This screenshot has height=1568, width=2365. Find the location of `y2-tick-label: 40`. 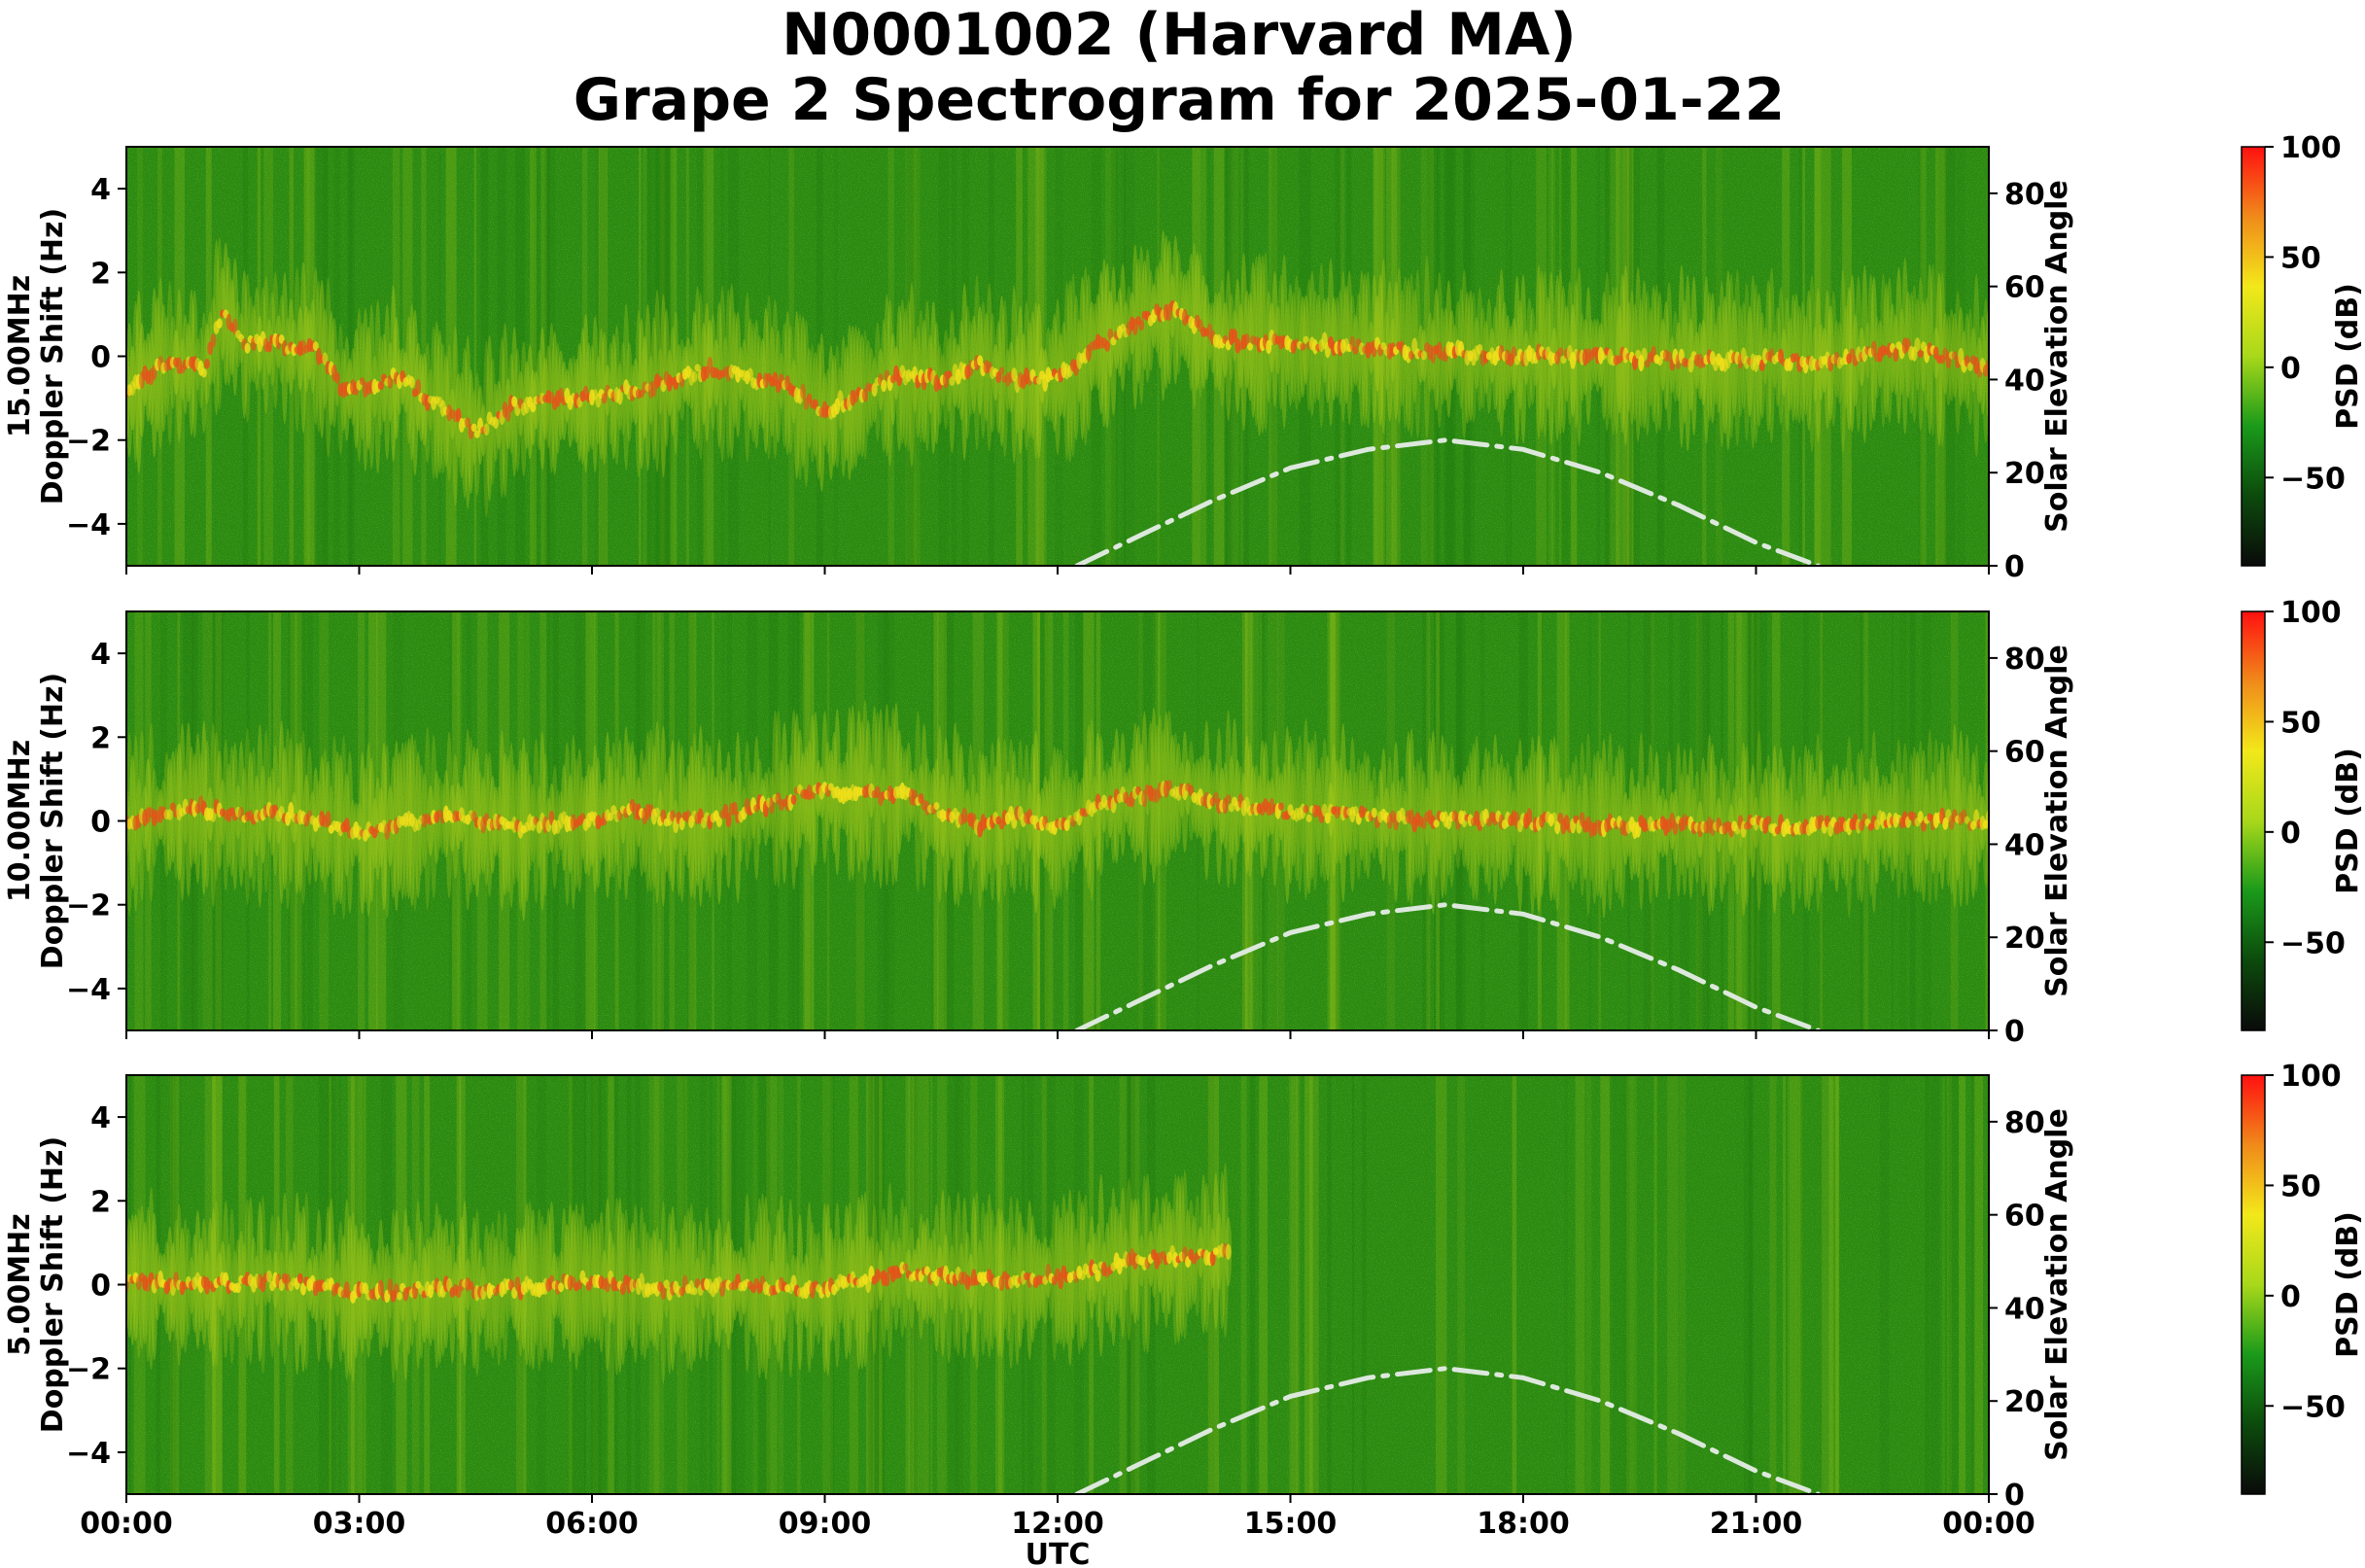

y2-tick-label: 40 is located at coordinates (2024, 1309).